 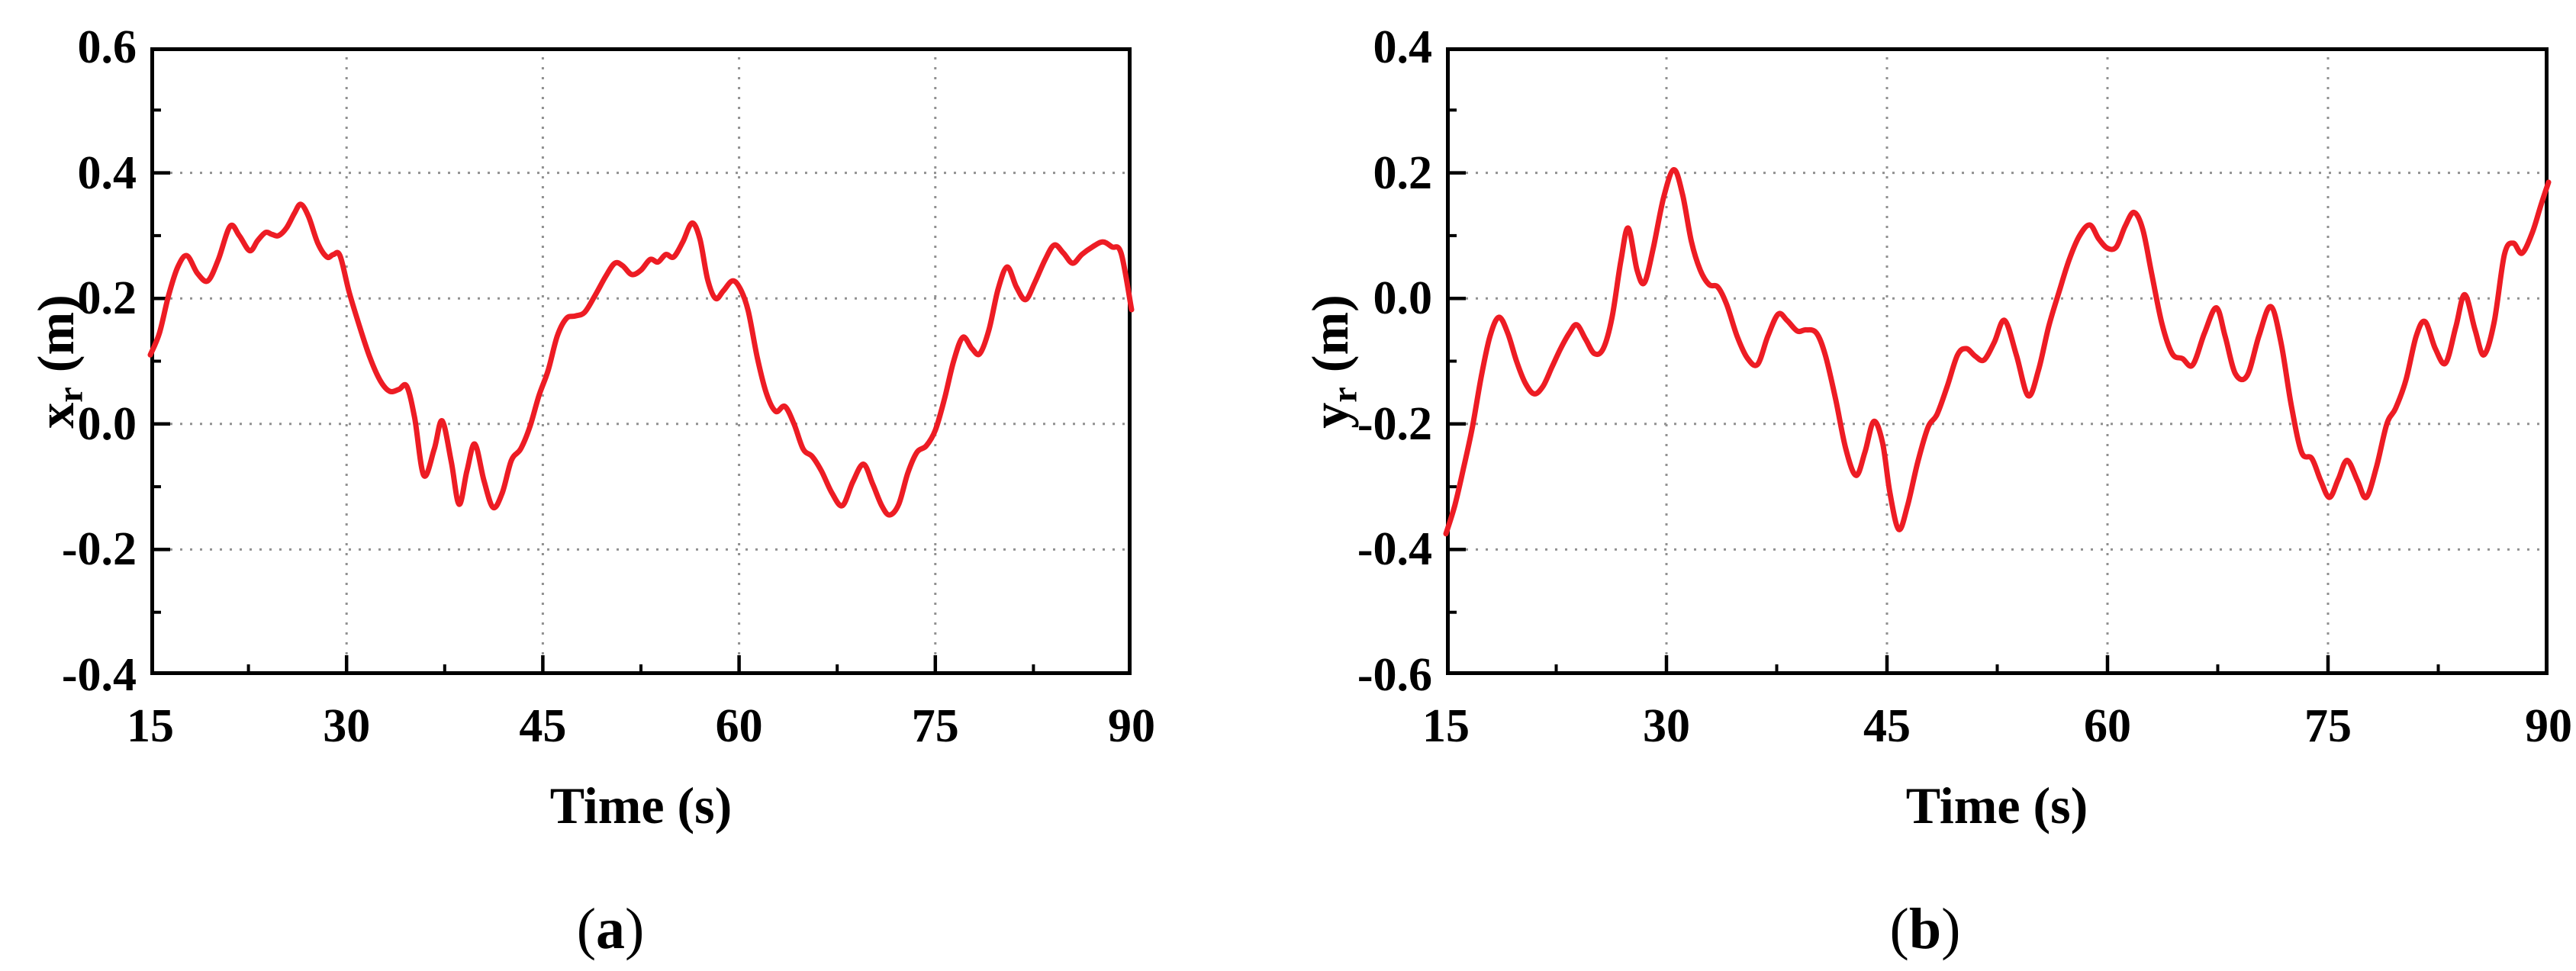 I want to click on caption-b-open: (, so click(x=1899, y=929).